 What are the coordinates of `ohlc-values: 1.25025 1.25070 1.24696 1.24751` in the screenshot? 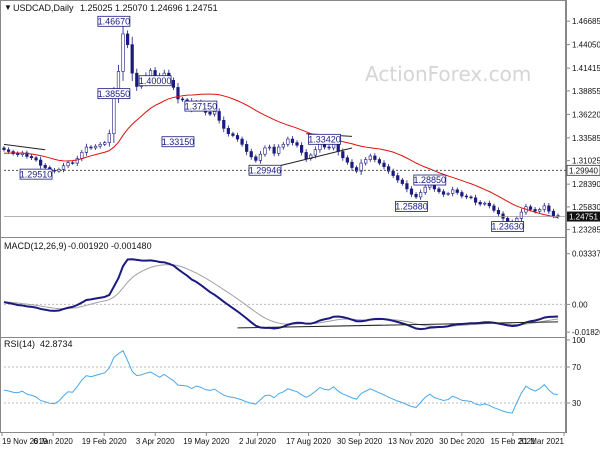 It's located at (149, 8).